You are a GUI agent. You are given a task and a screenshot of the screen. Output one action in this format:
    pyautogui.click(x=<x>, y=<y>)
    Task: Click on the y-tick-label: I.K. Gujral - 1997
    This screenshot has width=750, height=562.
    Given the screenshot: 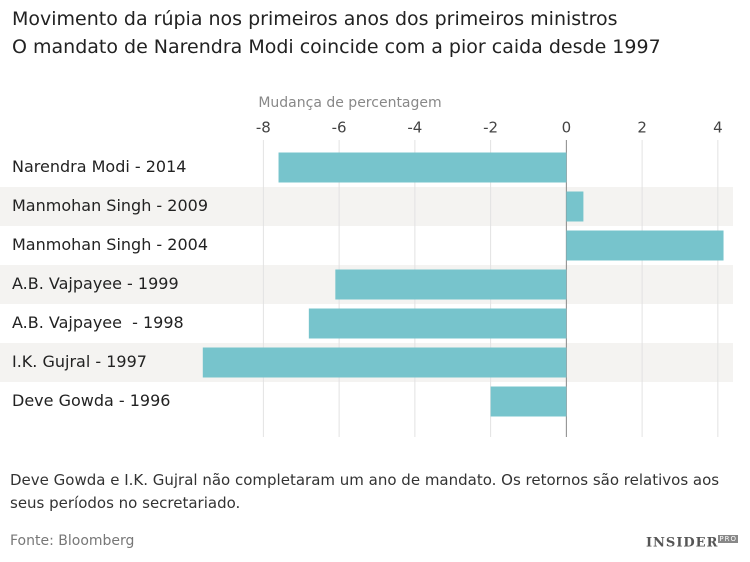 What is the action you would take?
    pyautogui.click(x=79, y=361)
    